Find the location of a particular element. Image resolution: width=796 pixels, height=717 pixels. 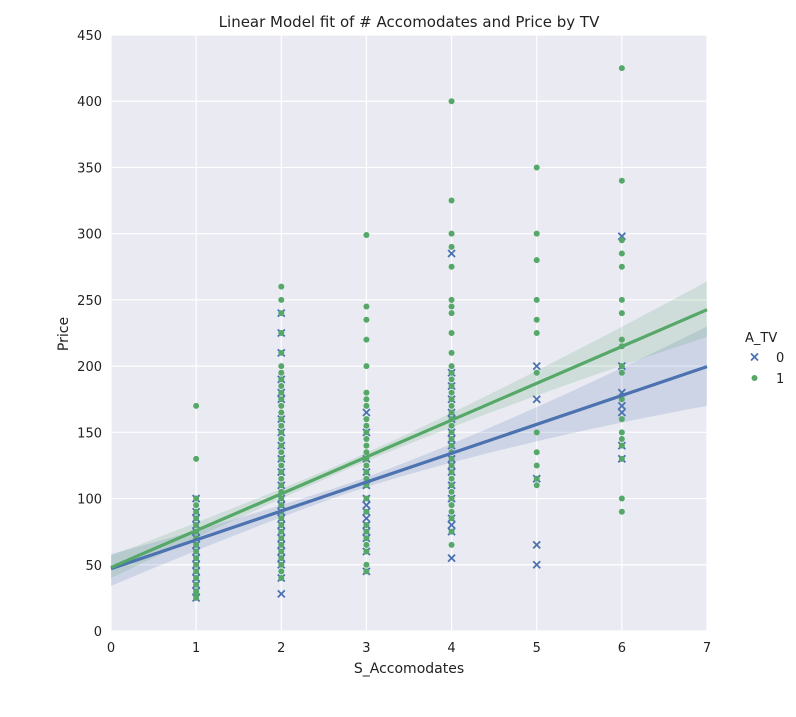

y-tick-label: 200 is located at coordinates (89, 367).